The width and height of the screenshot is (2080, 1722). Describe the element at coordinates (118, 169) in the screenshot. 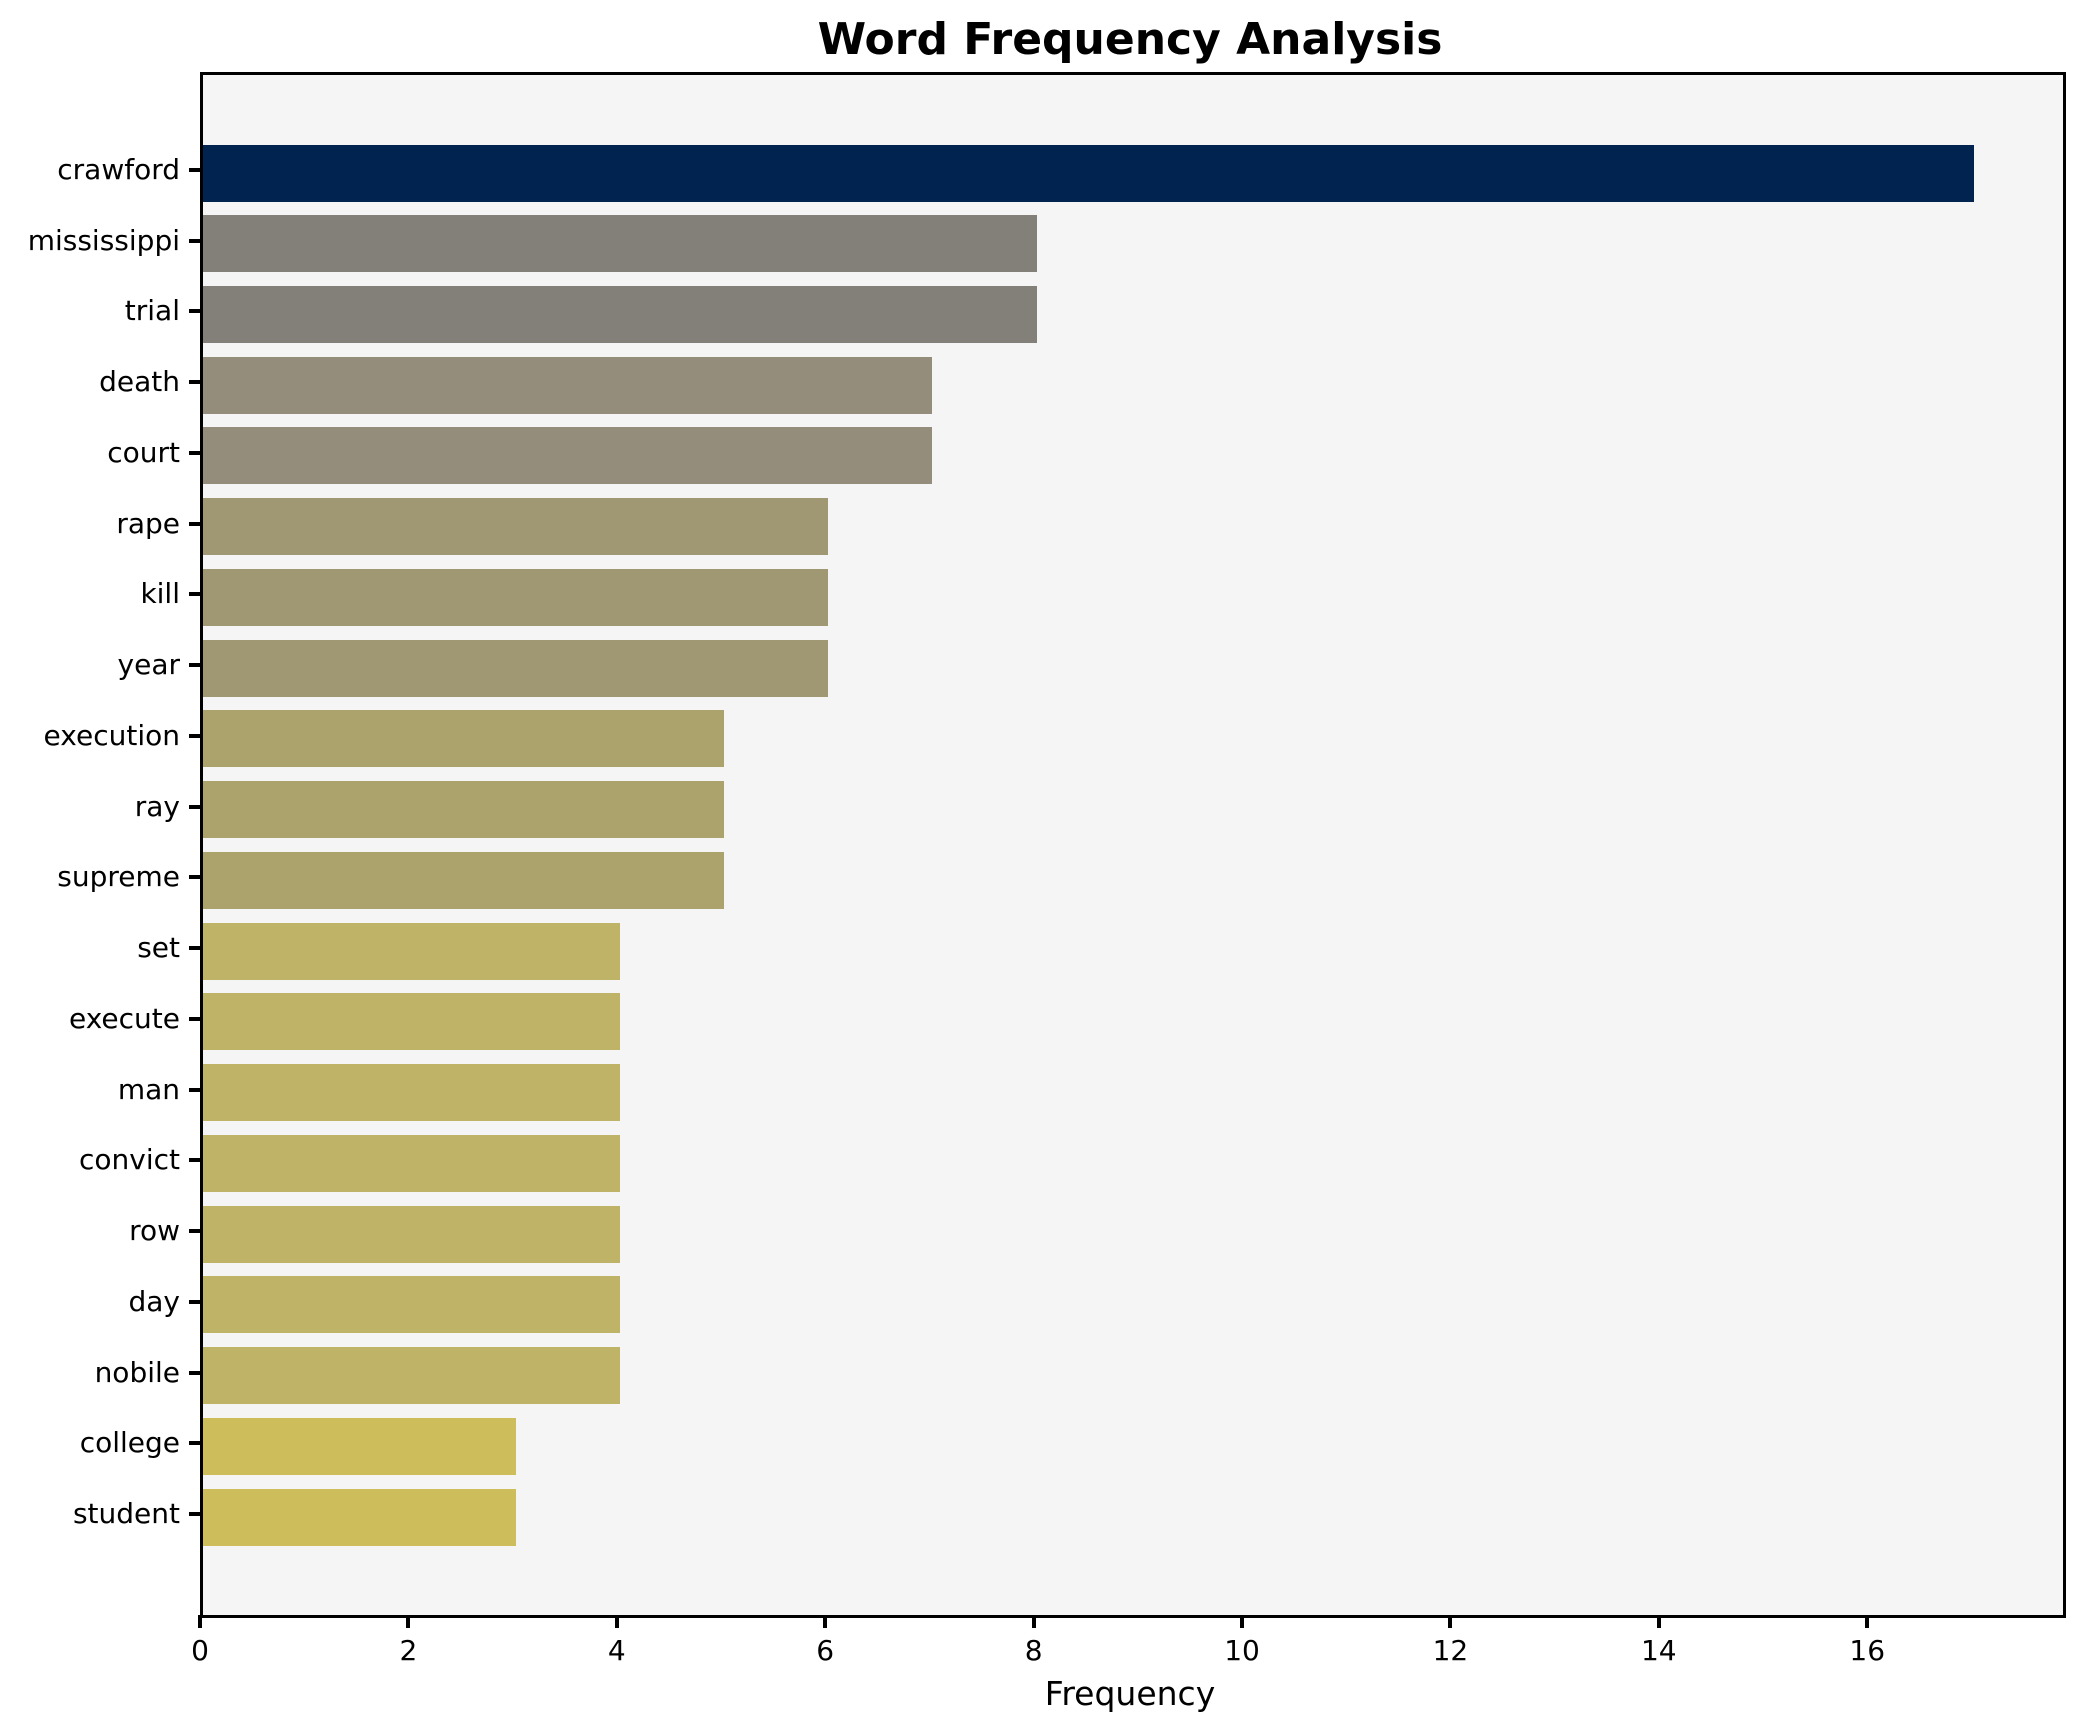

I see `y-tick-label-crawford: crawford` at that location.